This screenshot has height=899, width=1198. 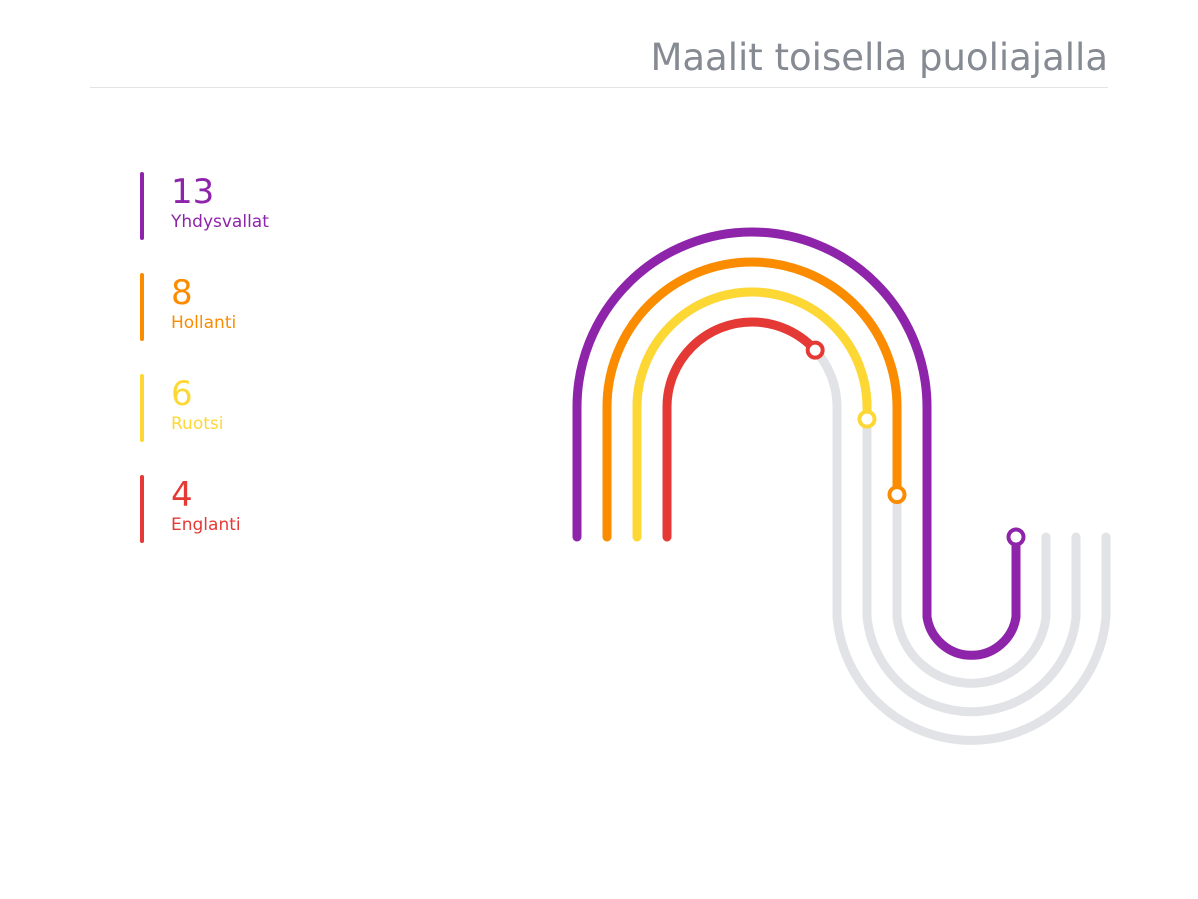 I want to click on chart-title: Maalit toisella puoliajalla, so click(x=879, y=57).